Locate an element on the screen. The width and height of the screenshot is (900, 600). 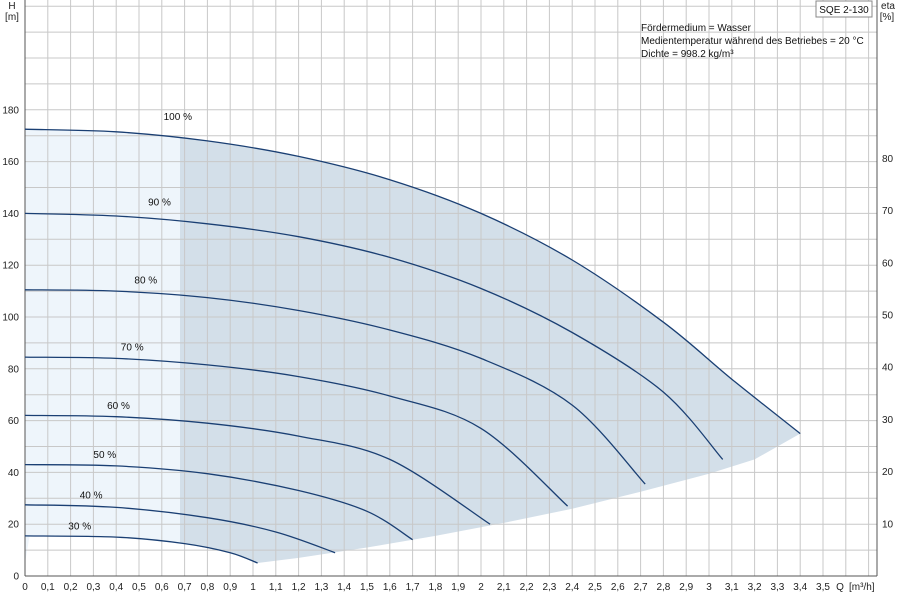
info-line-medium: Fördermedium = Wasser is located at coordinates (696, 28).